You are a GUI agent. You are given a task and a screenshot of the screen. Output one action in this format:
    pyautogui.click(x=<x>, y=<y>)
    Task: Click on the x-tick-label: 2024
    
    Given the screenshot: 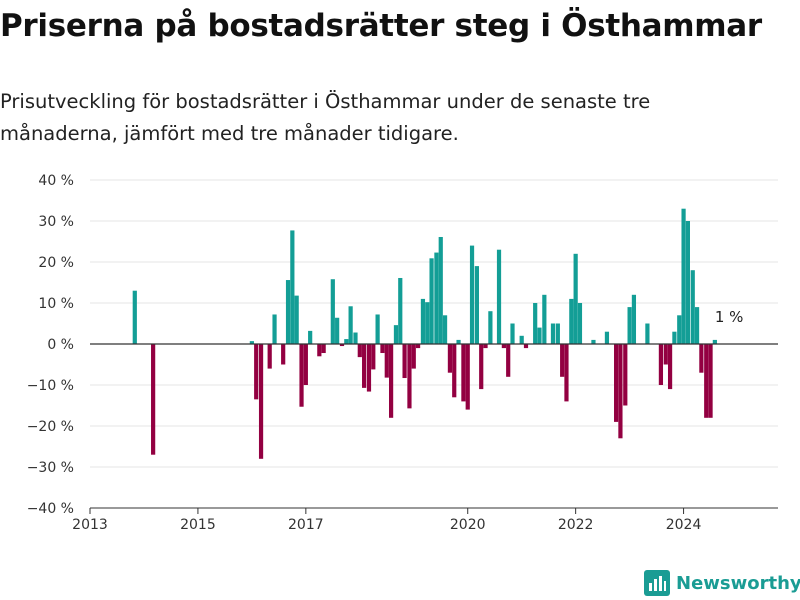 What is the action you would take?
    pyautogui.click(x=684, y=525)
    